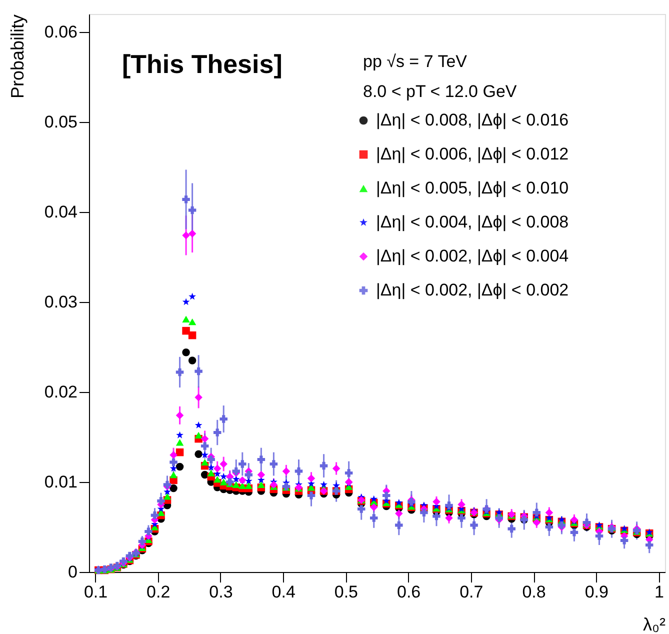 This screenshot has width=669, height=634. Describe the element at coordinates (96, 592) in the screenshot. I see `x-tick-label: 0.1` at that location.